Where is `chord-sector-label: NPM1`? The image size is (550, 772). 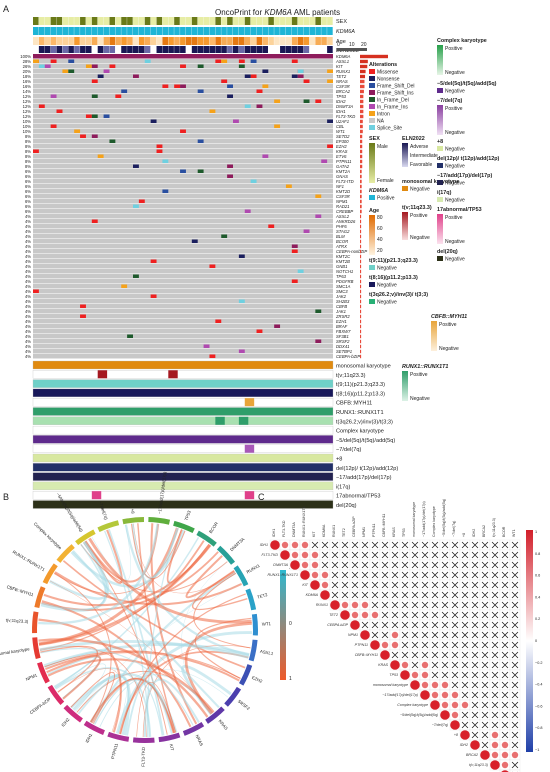 chord-sector-label: NPM1 is located at coordinates (32, 676).